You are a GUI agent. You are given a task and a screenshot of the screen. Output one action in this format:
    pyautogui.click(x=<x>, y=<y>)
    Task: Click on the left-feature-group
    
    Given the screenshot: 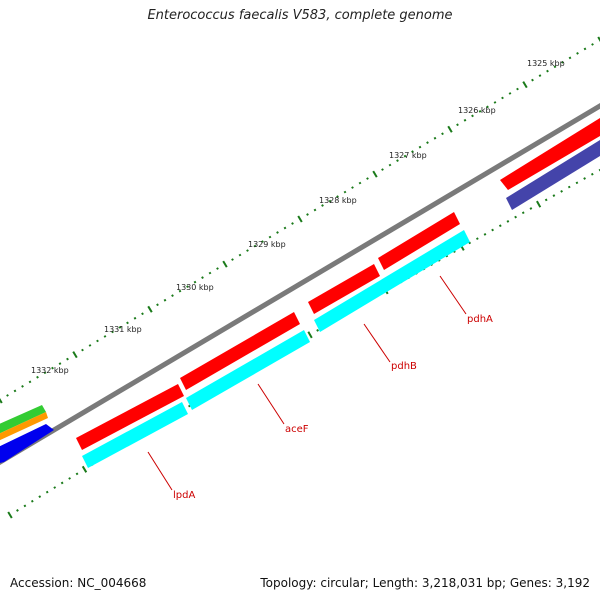 What is the action you would take?
    pyautogui.click(x=27, y=434)
    